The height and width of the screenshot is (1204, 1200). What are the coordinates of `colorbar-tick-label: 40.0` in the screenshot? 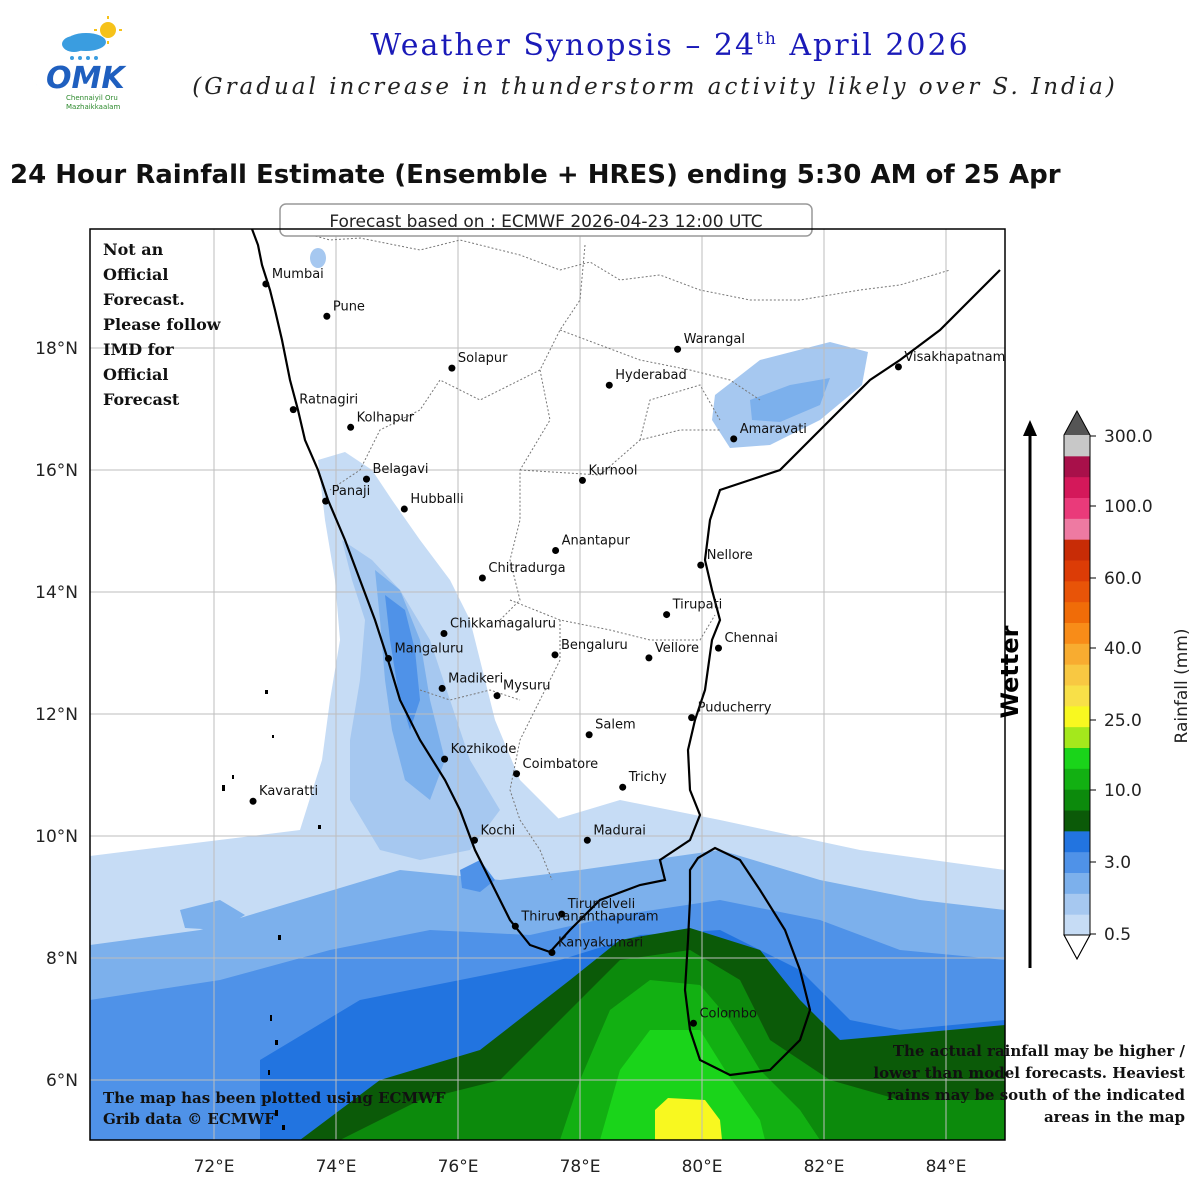 It's located at (1123, 649).